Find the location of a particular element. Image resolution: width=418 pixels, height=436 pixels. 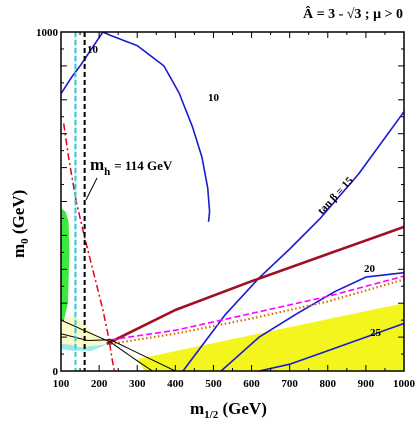

x-axis-sub: 1/2 is located at coordinates (211, 415).